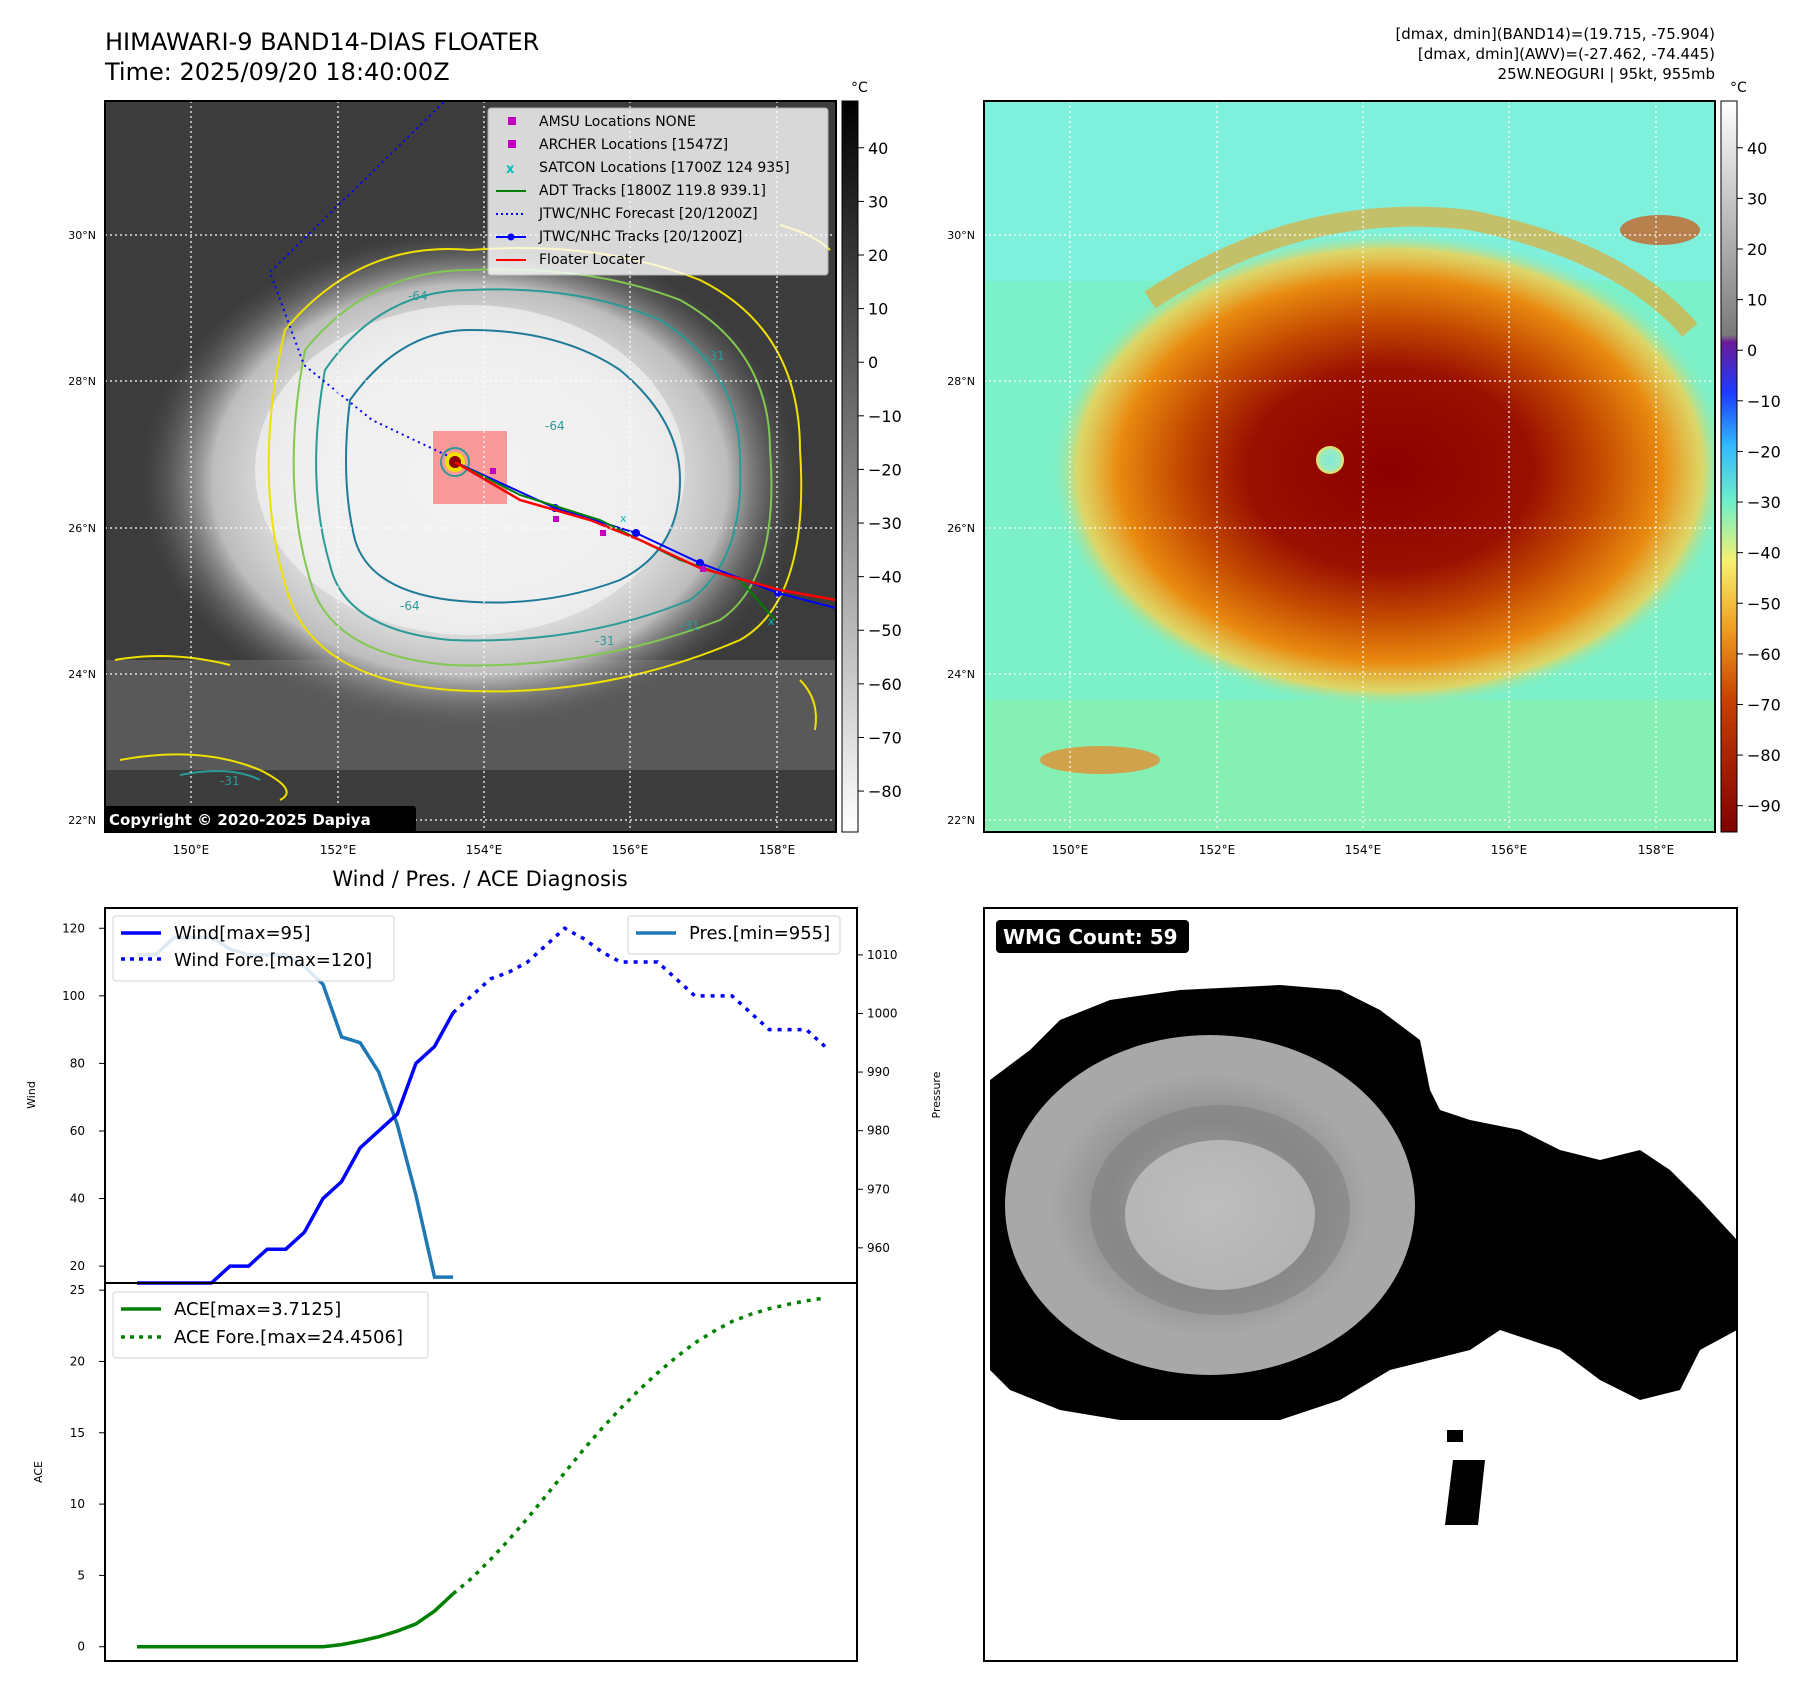 The image size is (1797, 1690). What do you see at coordinates (1330, 460) in the screenshot?
I see `color-storm-eye` at bounding box center [1330, 460].